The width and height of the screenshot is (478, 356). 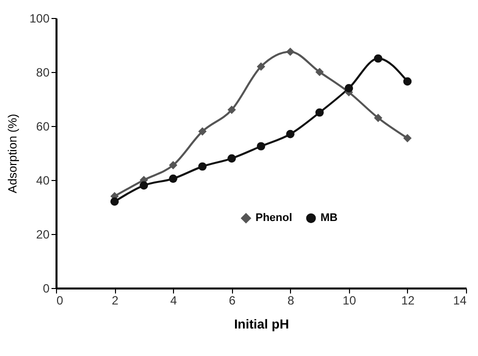 I want to click on y-tick-label: 20, so click(x=43, y=235).